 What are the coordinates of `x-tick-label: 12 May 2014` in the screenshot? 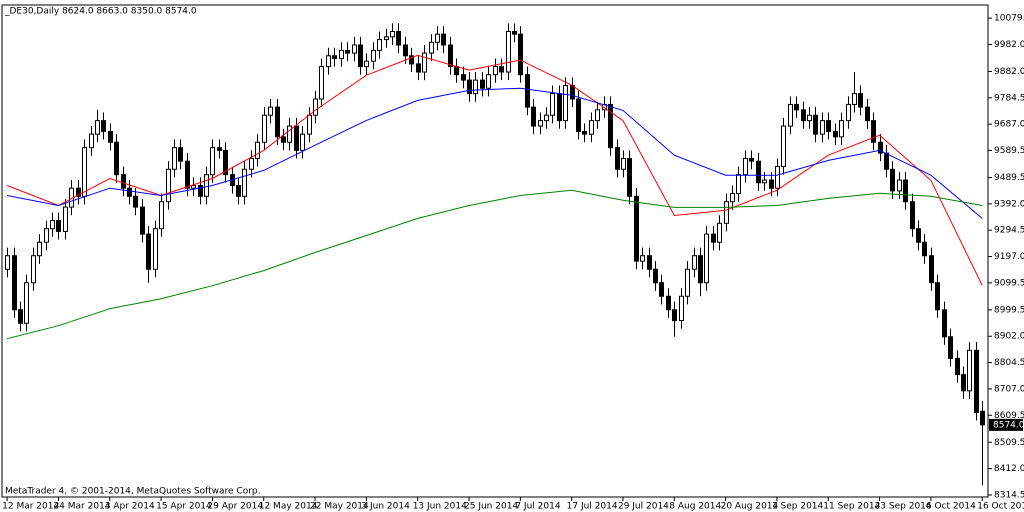 It's located at (288, 507).